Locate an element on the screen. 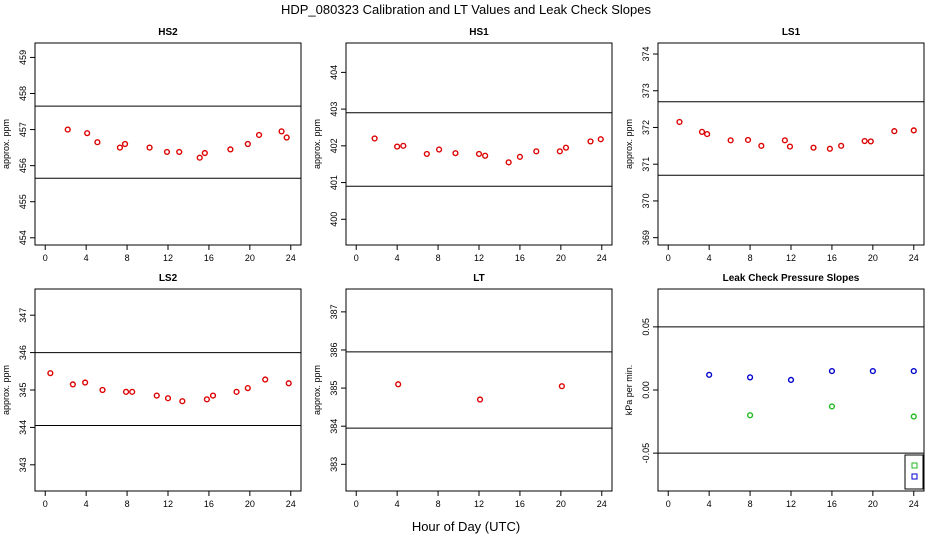  panel-lt: LT approx. ppm 0 4 8 12 16 20 24 383 384 385 386 387 is located at coordinates (462, 391).